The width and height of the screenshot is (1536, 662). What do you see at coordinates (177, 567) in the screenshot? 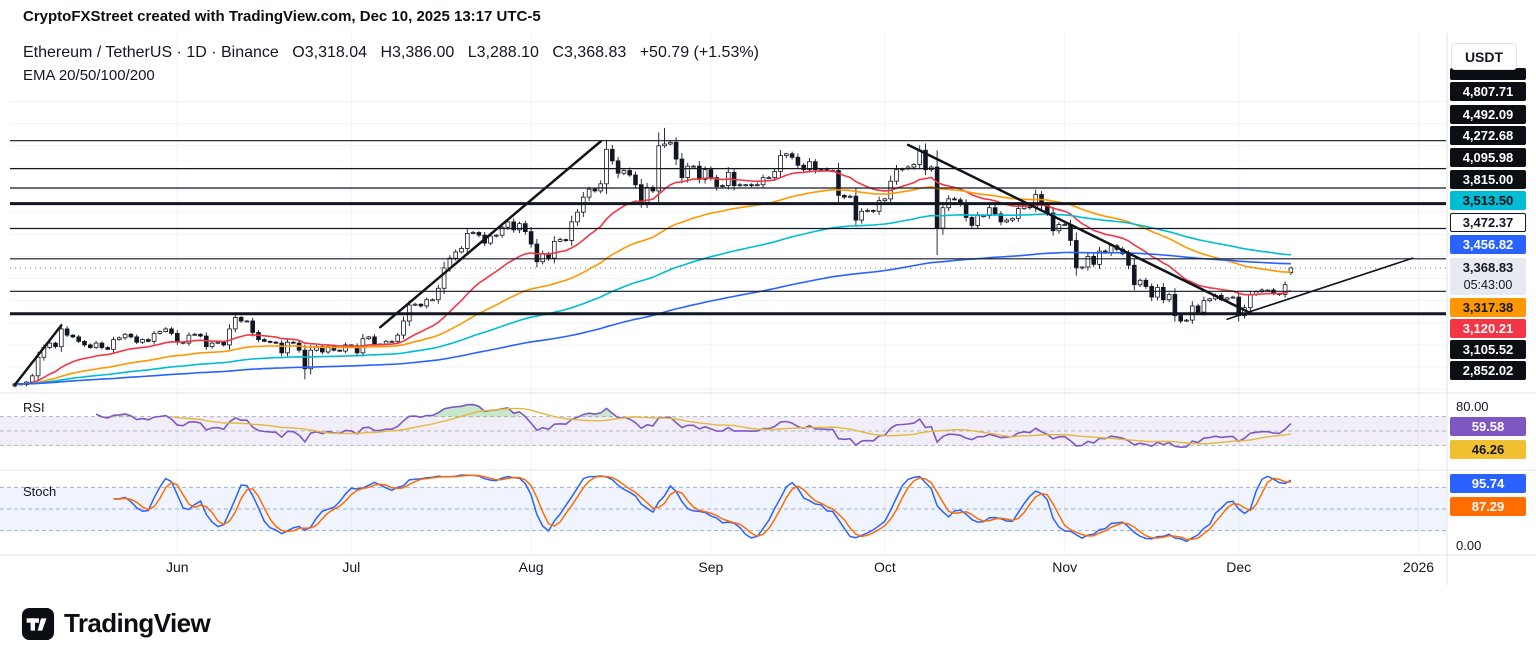
I see `time-axis-label: Jun` at bounding box center [177, 567].